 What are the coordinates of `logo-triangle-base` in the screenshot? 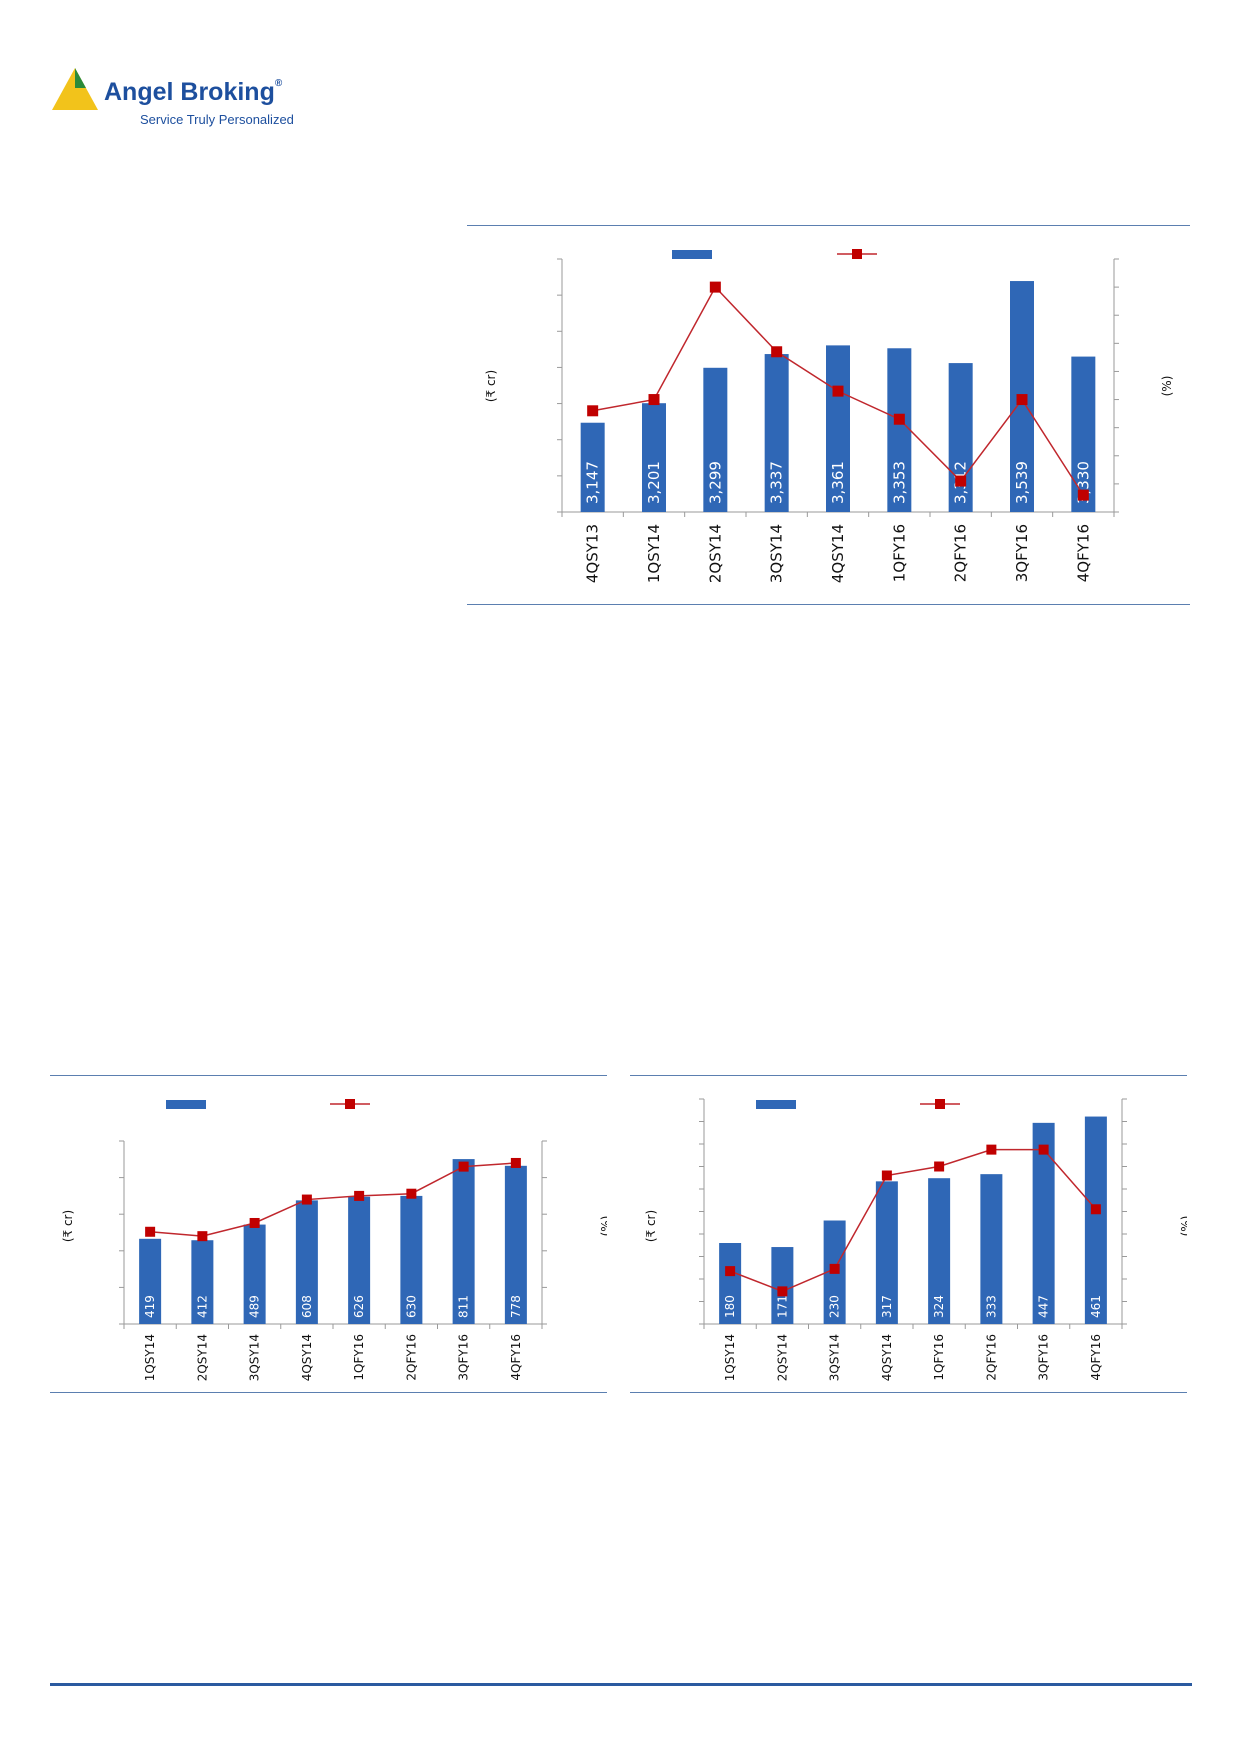 It's located at (75, 89).